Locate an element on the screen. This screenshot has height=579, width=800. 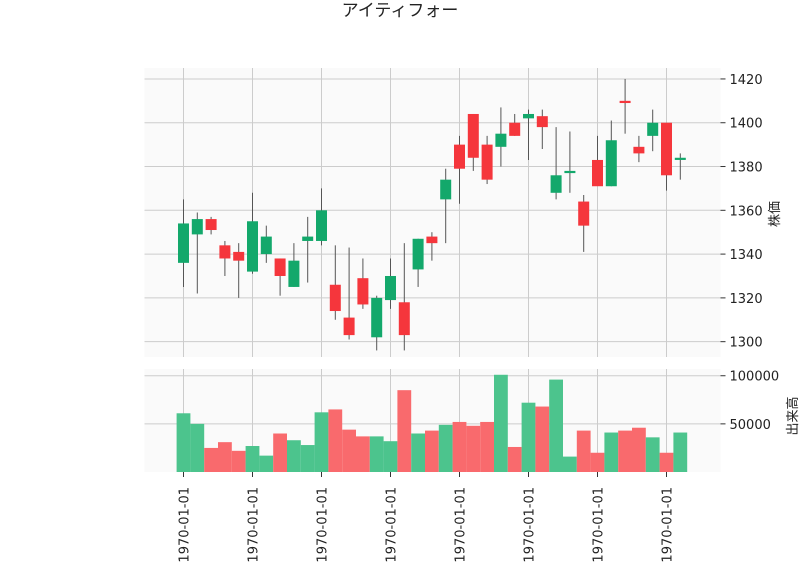
price-axis-label: 株価 is located at coordinates (775, 214).